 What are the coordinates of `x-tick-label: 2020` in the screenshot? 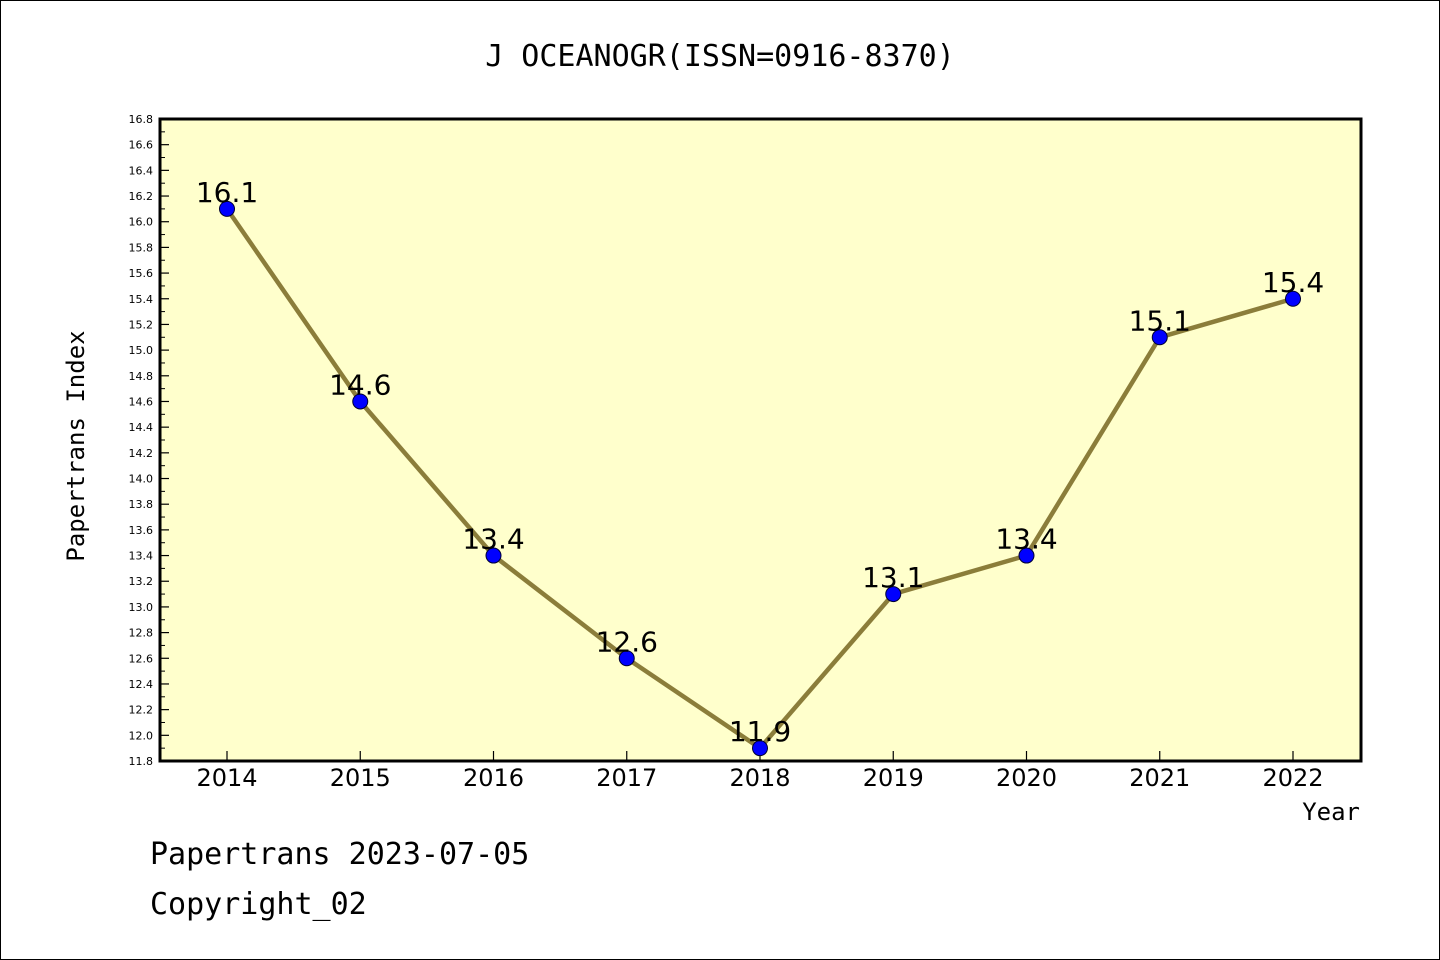 It's located at (1026, 778).